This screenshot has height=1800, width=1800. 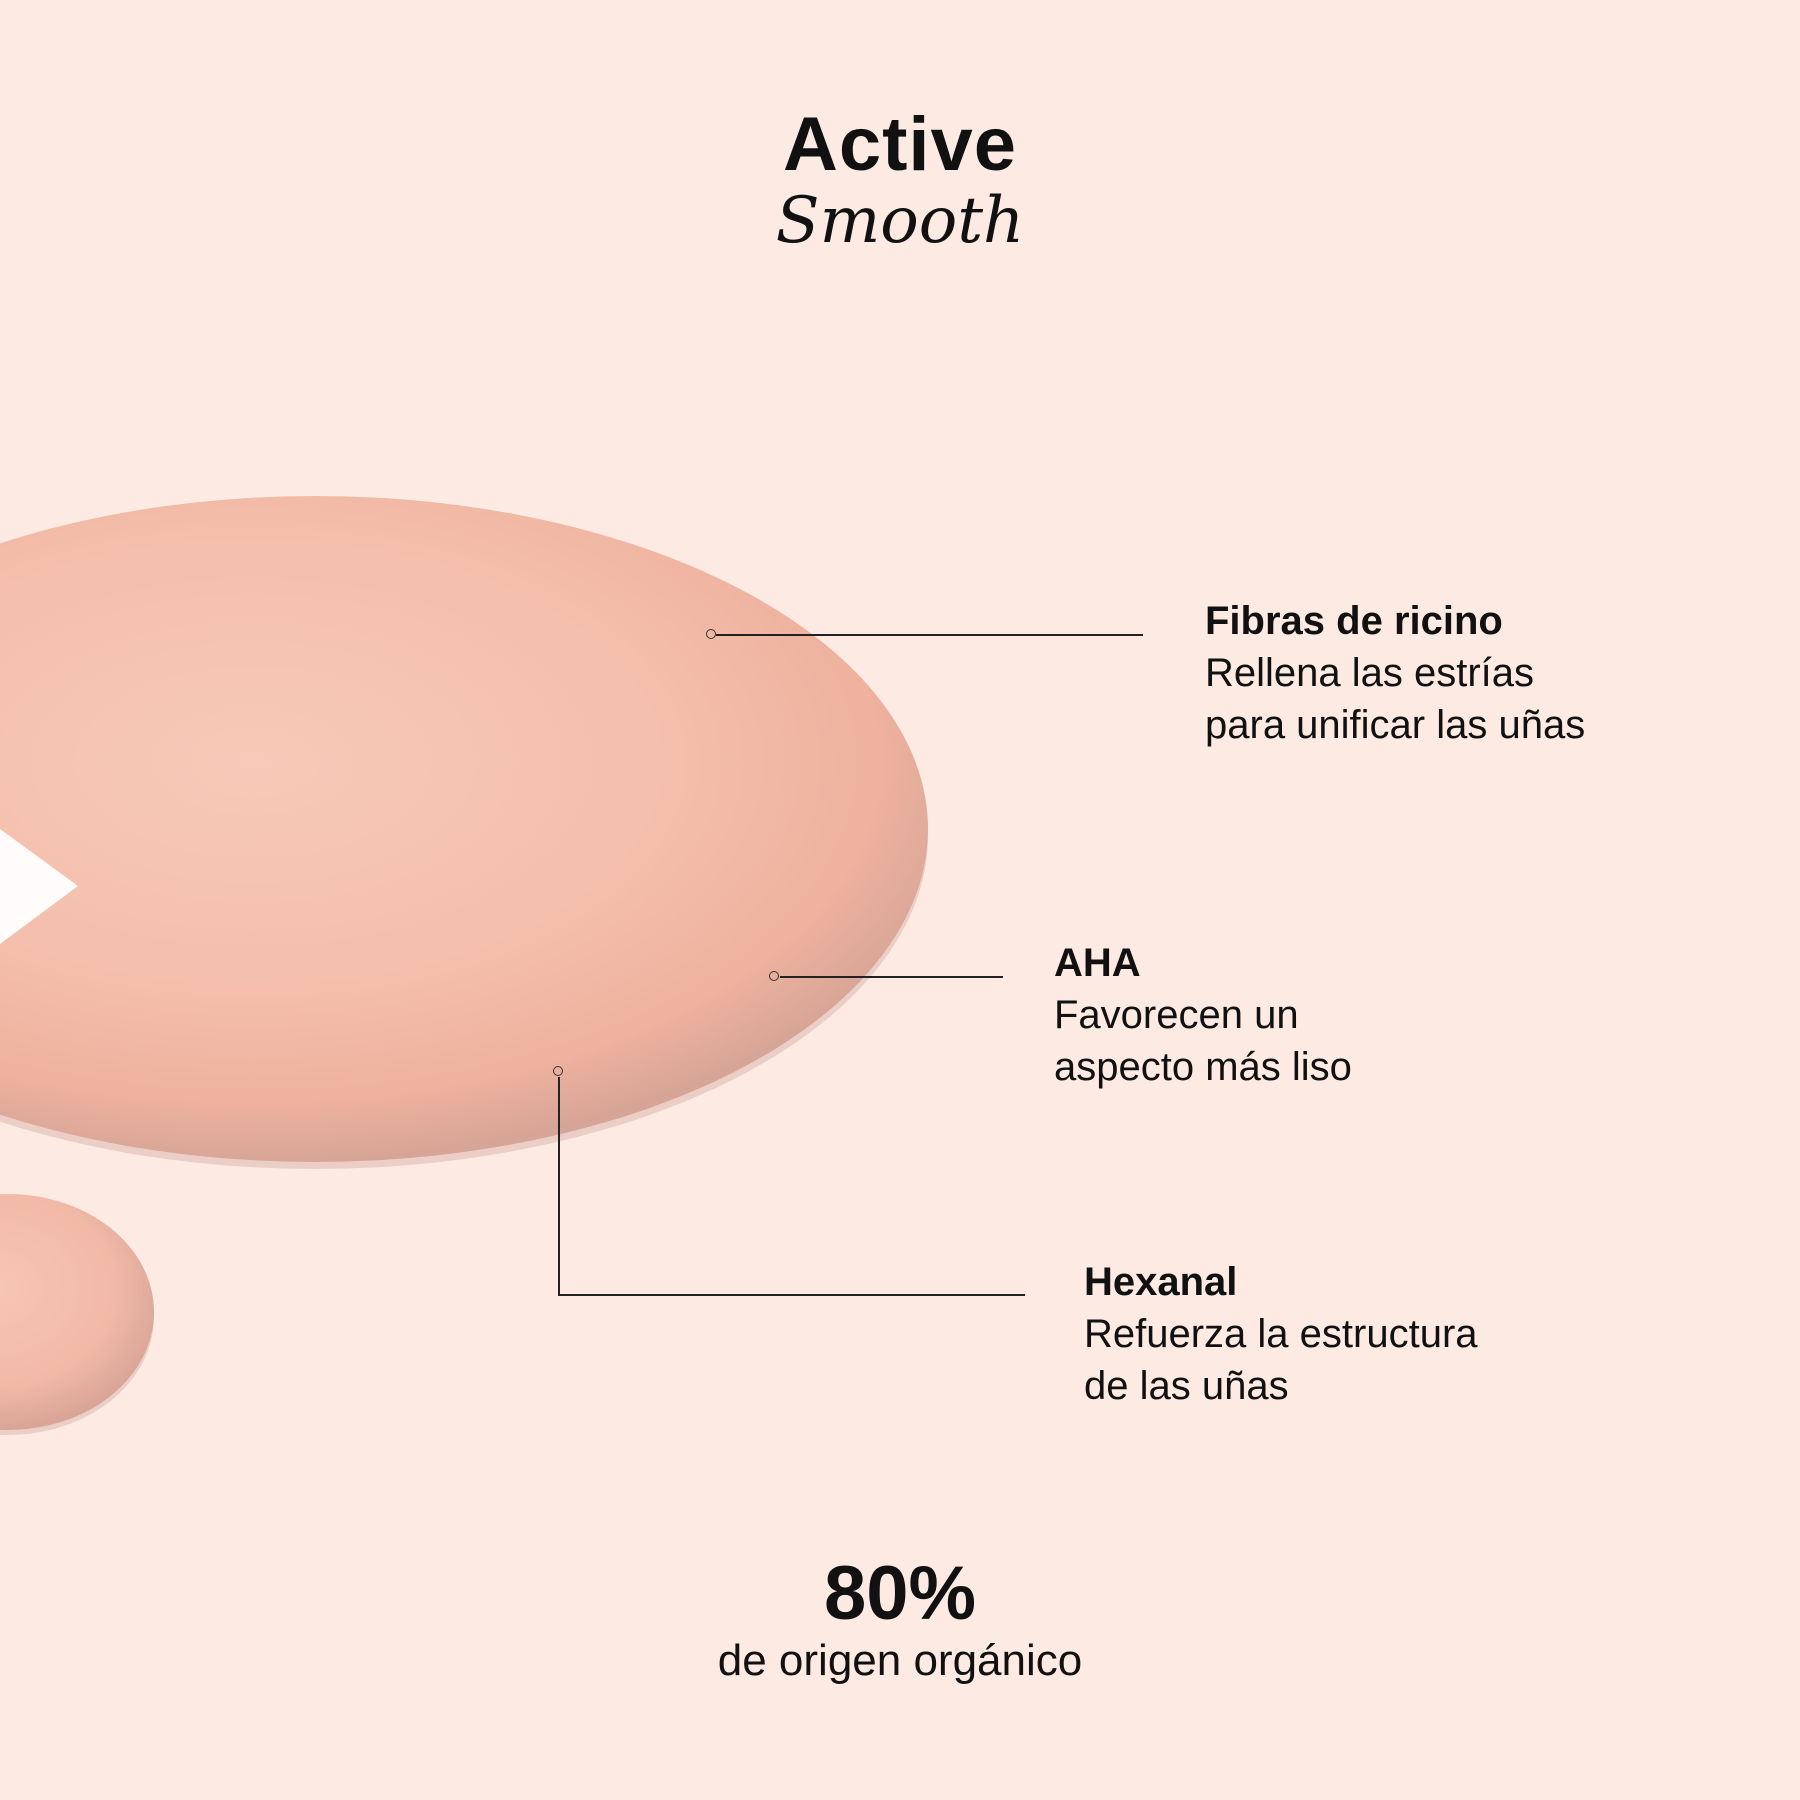 I want to click on ingredient-desc-2: de las uñas, so click(x=1186, y=1386).